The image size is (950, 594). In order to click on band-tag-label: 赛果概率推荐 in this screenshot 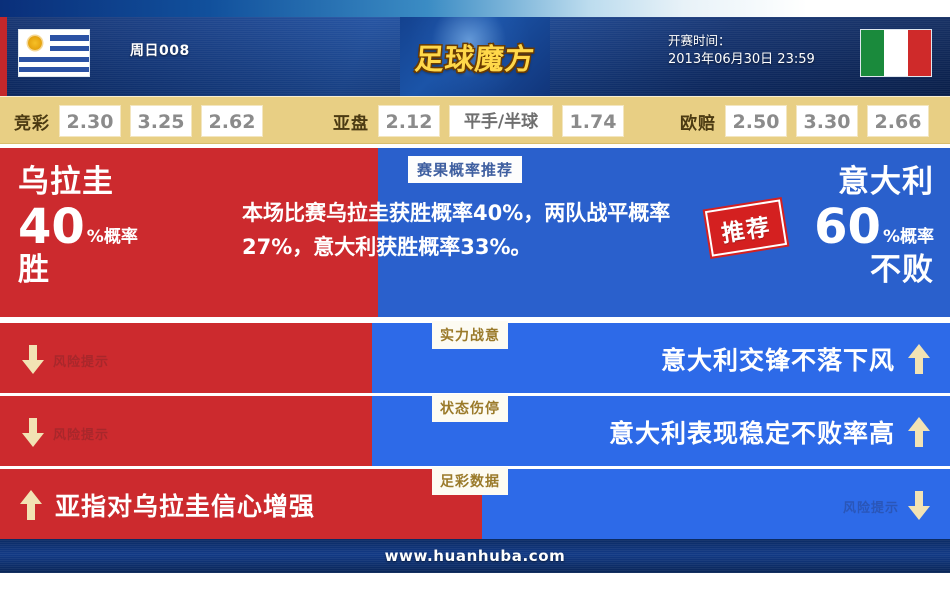, I will do `click(465, 169)`.